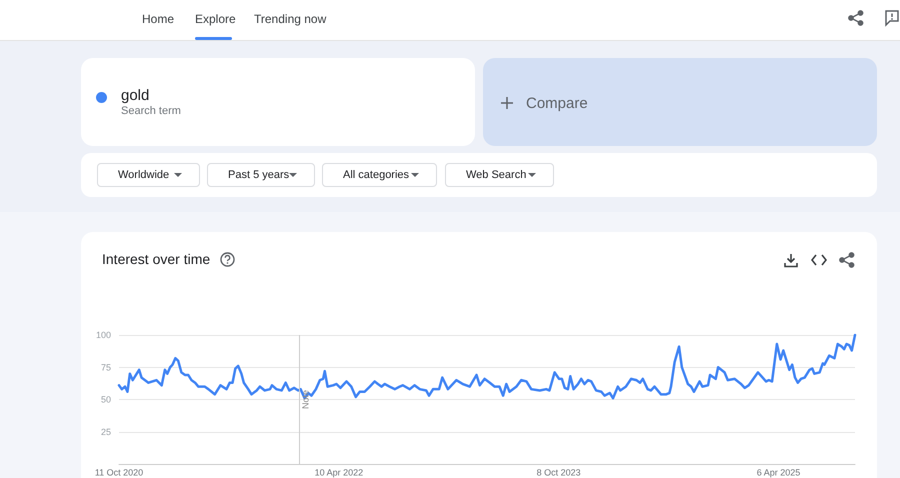  What do you see at coordinates (105, 367) in the screenshot?
I see `y-tick-label: 75` at bounding box center [105, 367].